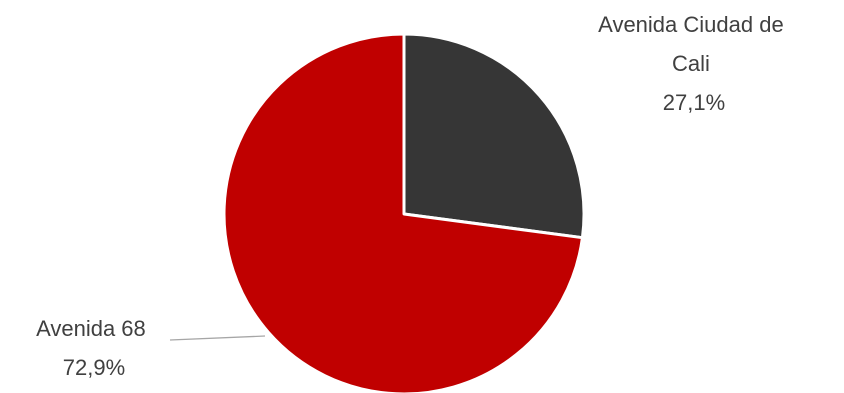 The width and height of the screenshot is (844, 393). I want to click on slice-label-avenida-68-line-1: Avenida 68, so click(91, 328).